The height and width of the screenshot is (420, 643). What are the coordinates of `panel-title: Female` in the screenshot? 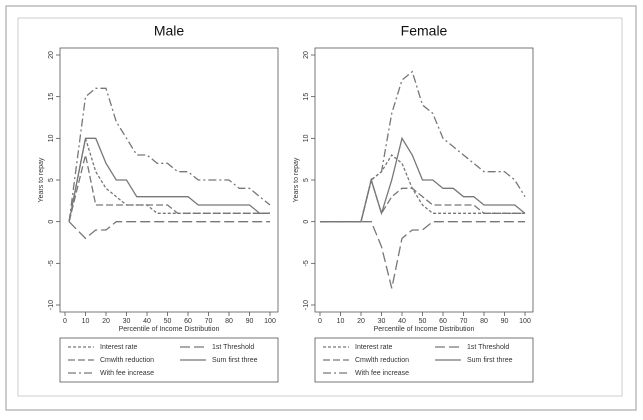 It's located at (424, 31).